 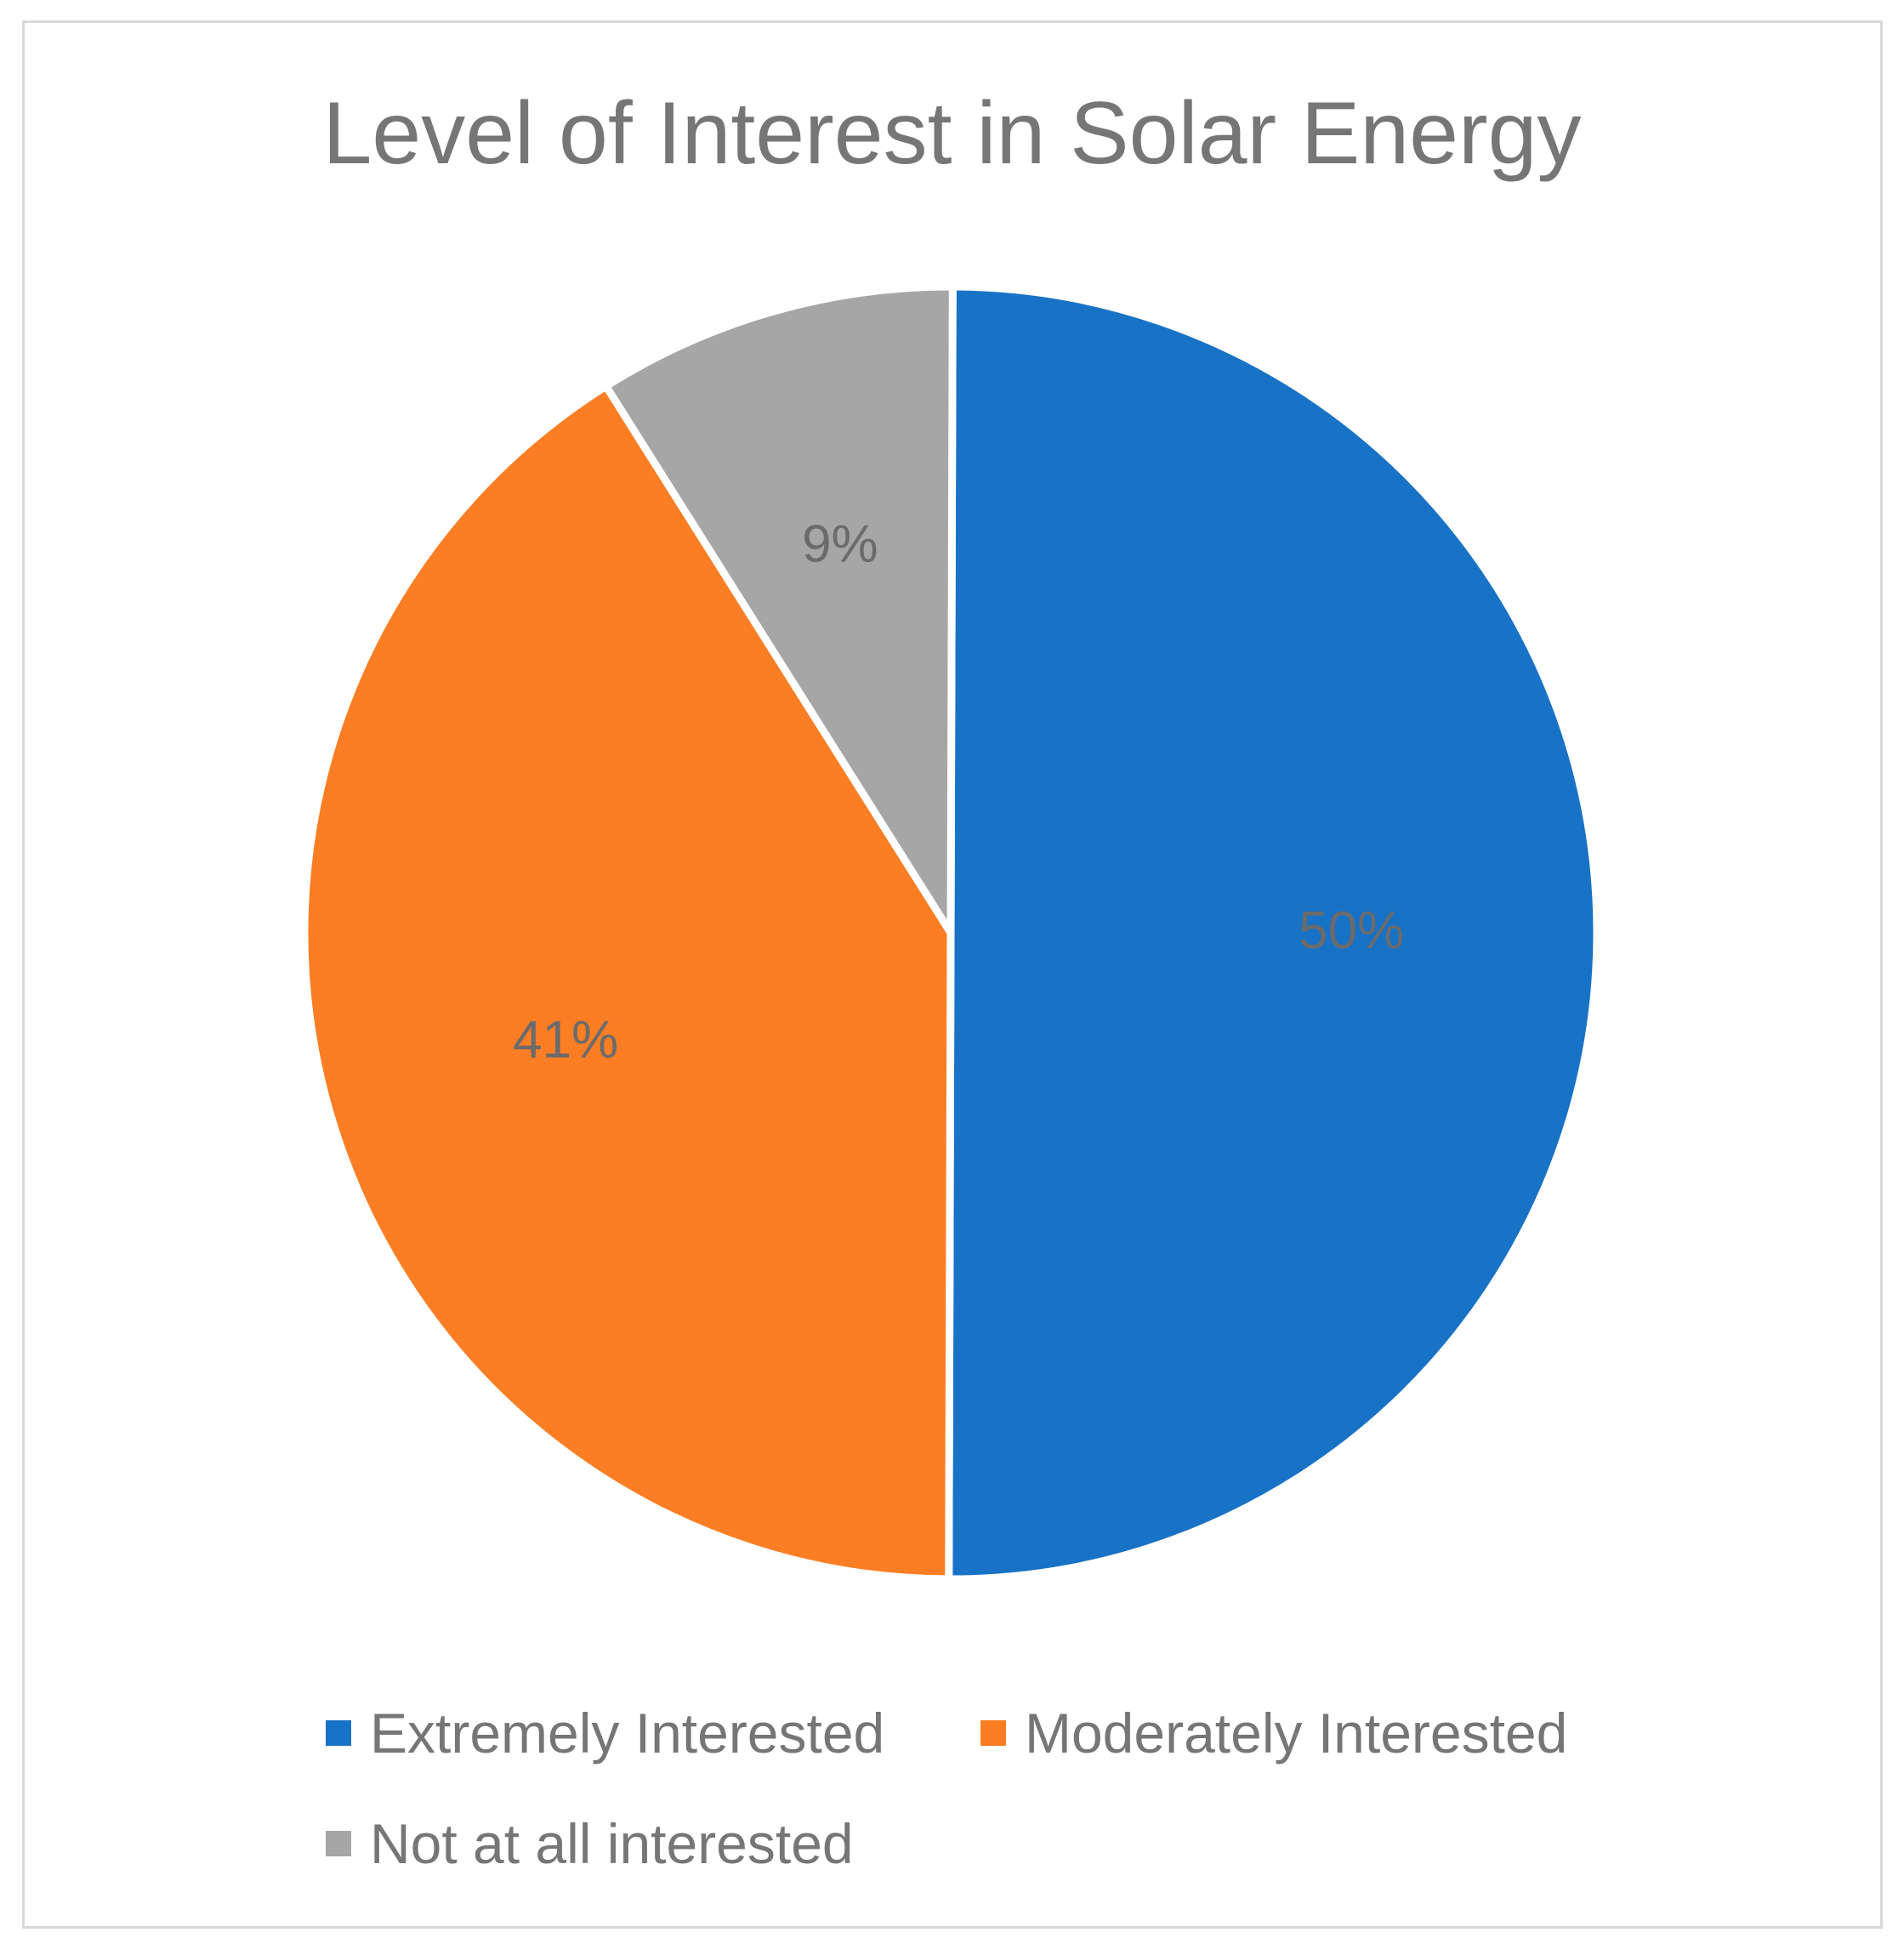 What do you see at coordinates (1351, 930) in the screenshot?
I see `data-label-extremely-interested: 50%` at bounding box center [1351, 930].